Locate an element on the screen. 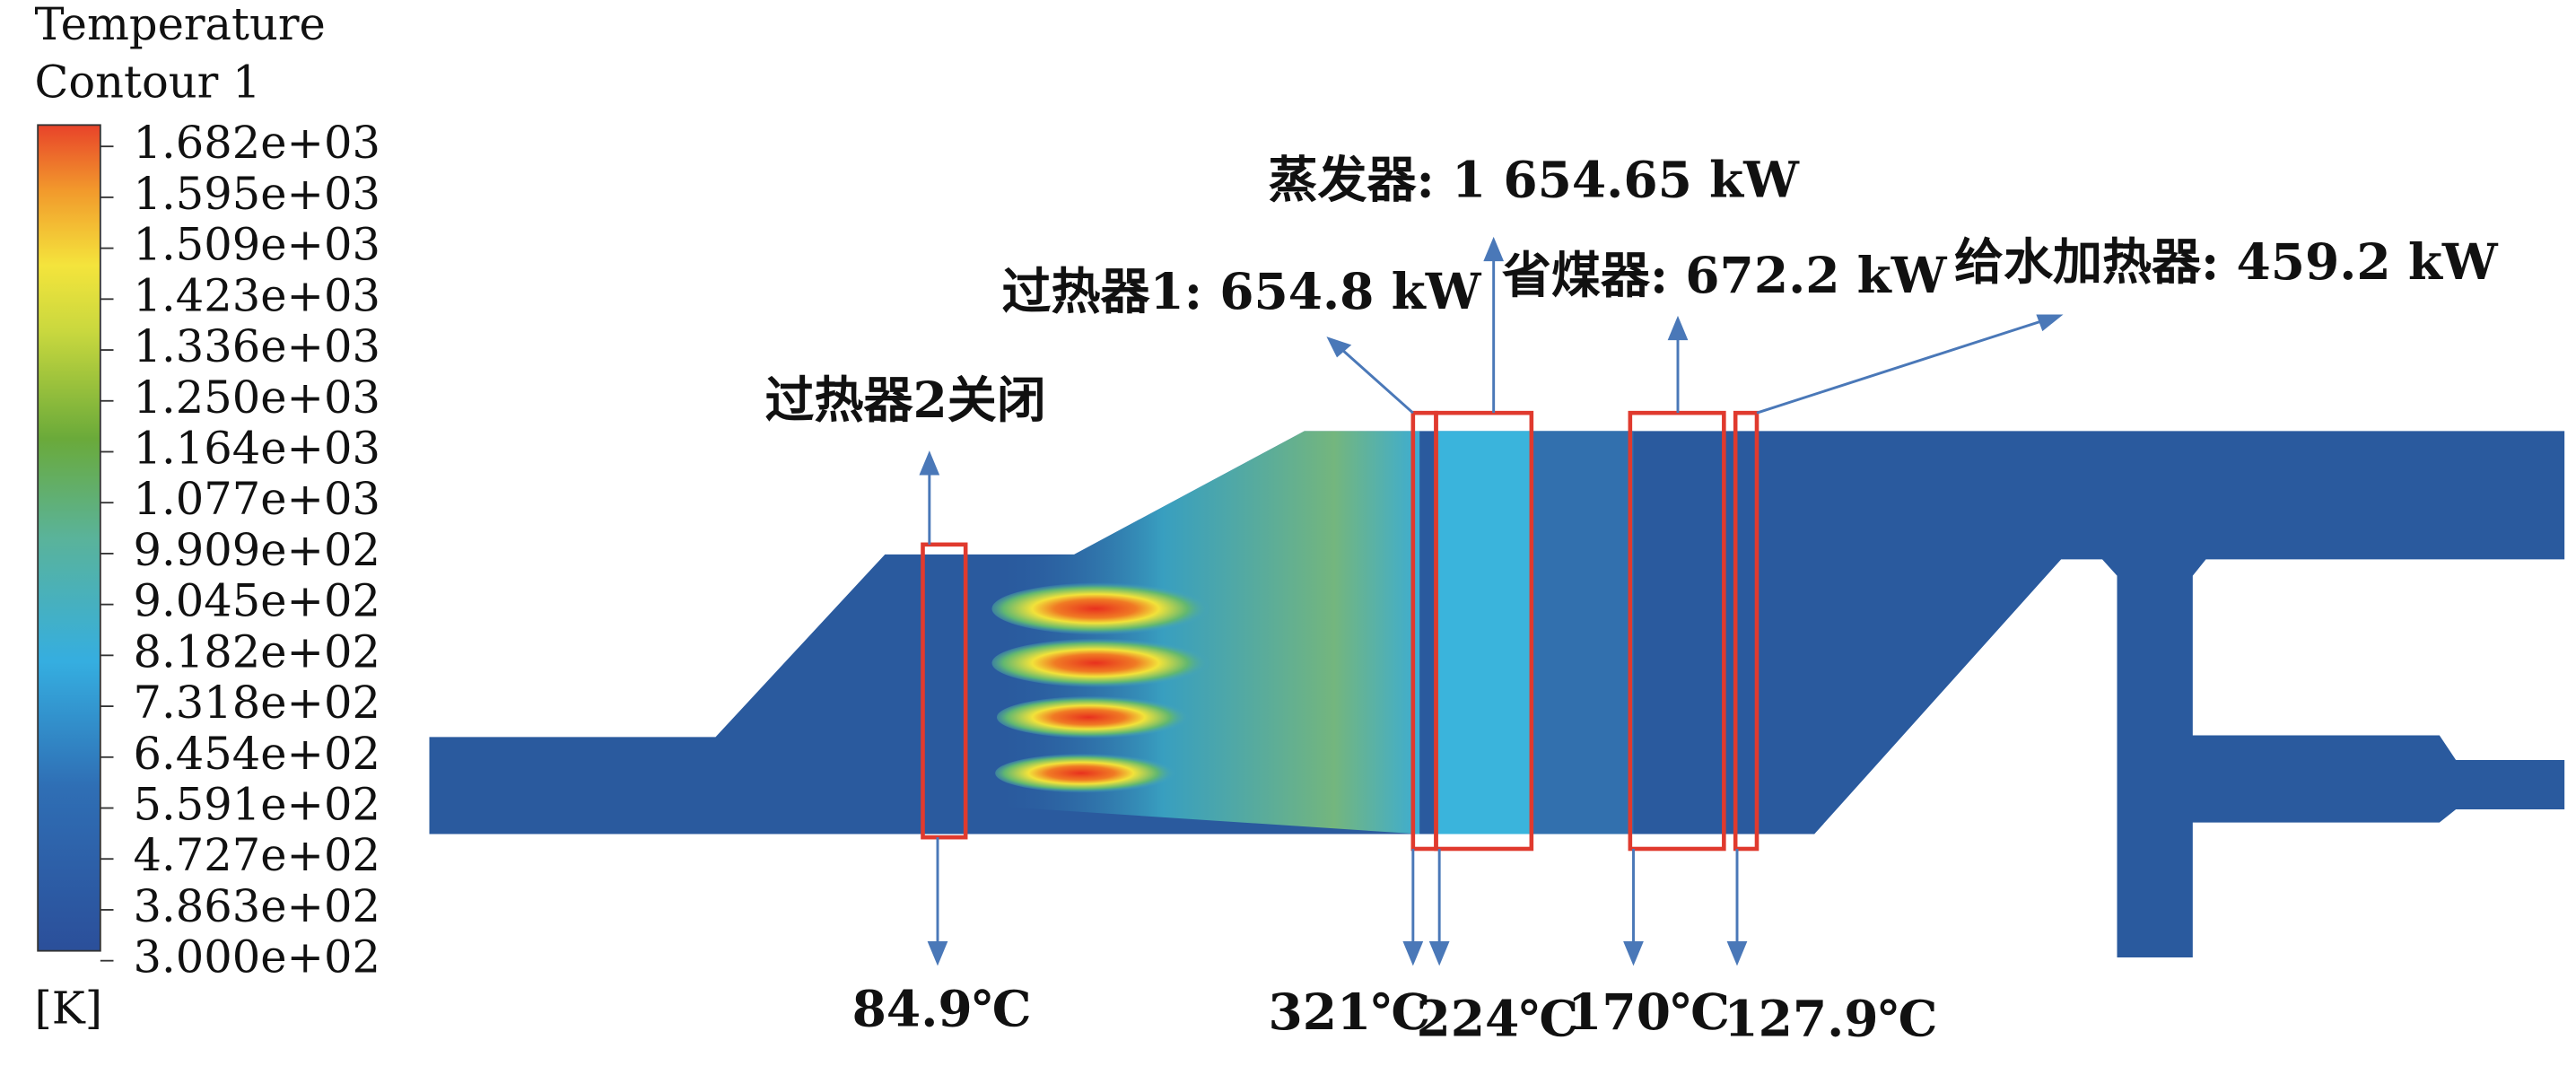 This screenshot has width=2576, height=1066. colorbar-label: 8.182e+02 is located at coordinates (257, 651).